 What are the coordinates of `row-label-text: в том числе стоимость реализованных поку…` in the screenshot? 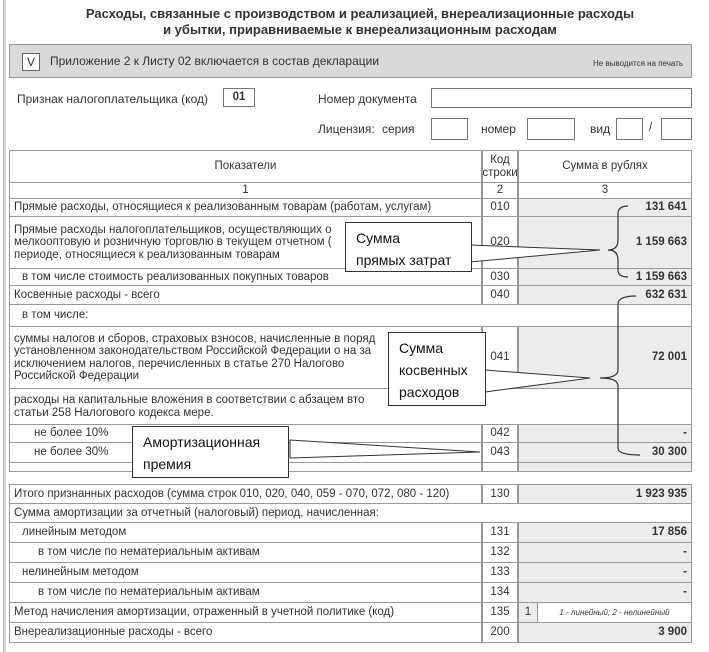 It's located at (175, 276).